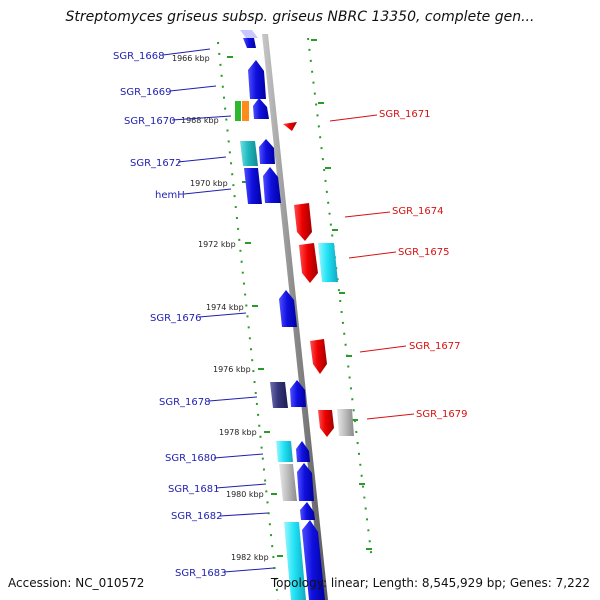 This screenshot has width=600, height=600. Describe the element at coordinates (191, 58) in the screenshot. I see `kbp-label: 1966 kbp` at that location.